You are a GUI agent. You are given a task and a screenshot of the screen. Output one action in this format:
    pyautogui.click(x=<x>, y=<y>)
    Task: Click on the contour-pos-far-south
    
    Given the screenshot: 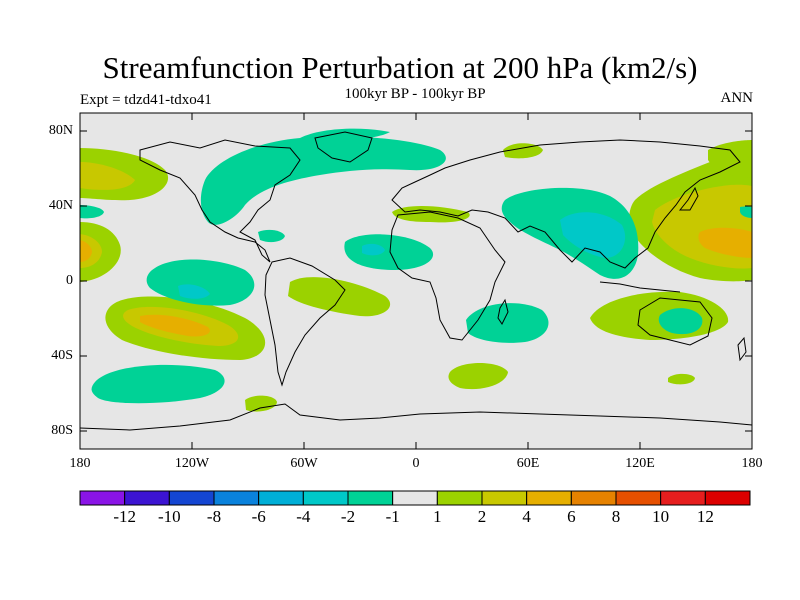 What is the action you would take?
    pyautogui.click(x=261, y=403)
    